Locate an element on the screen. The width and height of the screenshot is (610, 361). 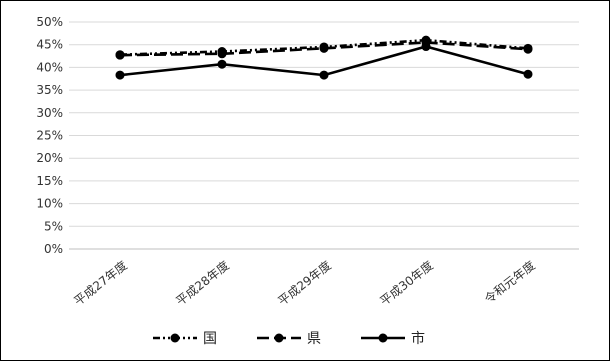
legend-label: 市 is located at coordinates (418, 338).